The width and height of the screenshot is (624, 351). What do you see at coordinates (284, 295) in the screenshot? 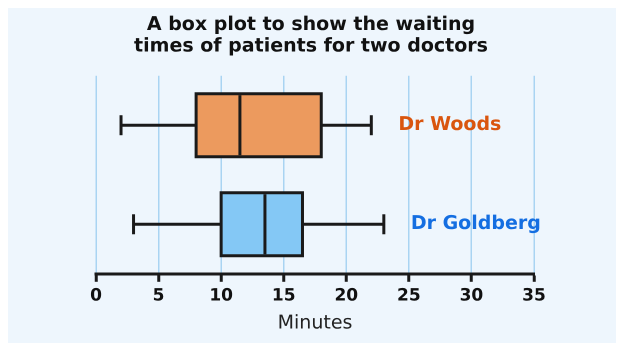
I see `x-tick-label: 15` at bounding box center [284, 295].